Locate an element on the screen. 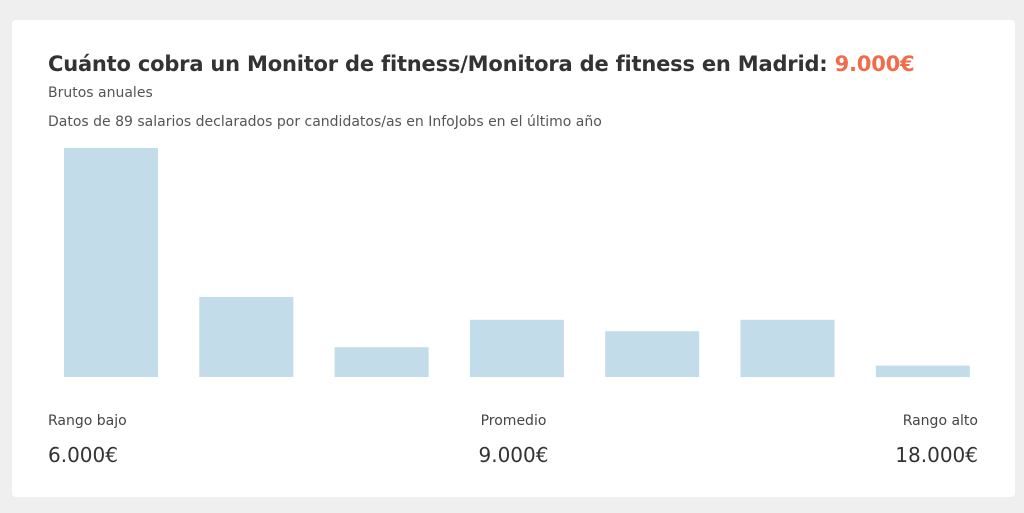 Image resolution: width=1024 pixels, height=513 pixels. low-range-label: Rango bajo is located at coordinates (87, 421).